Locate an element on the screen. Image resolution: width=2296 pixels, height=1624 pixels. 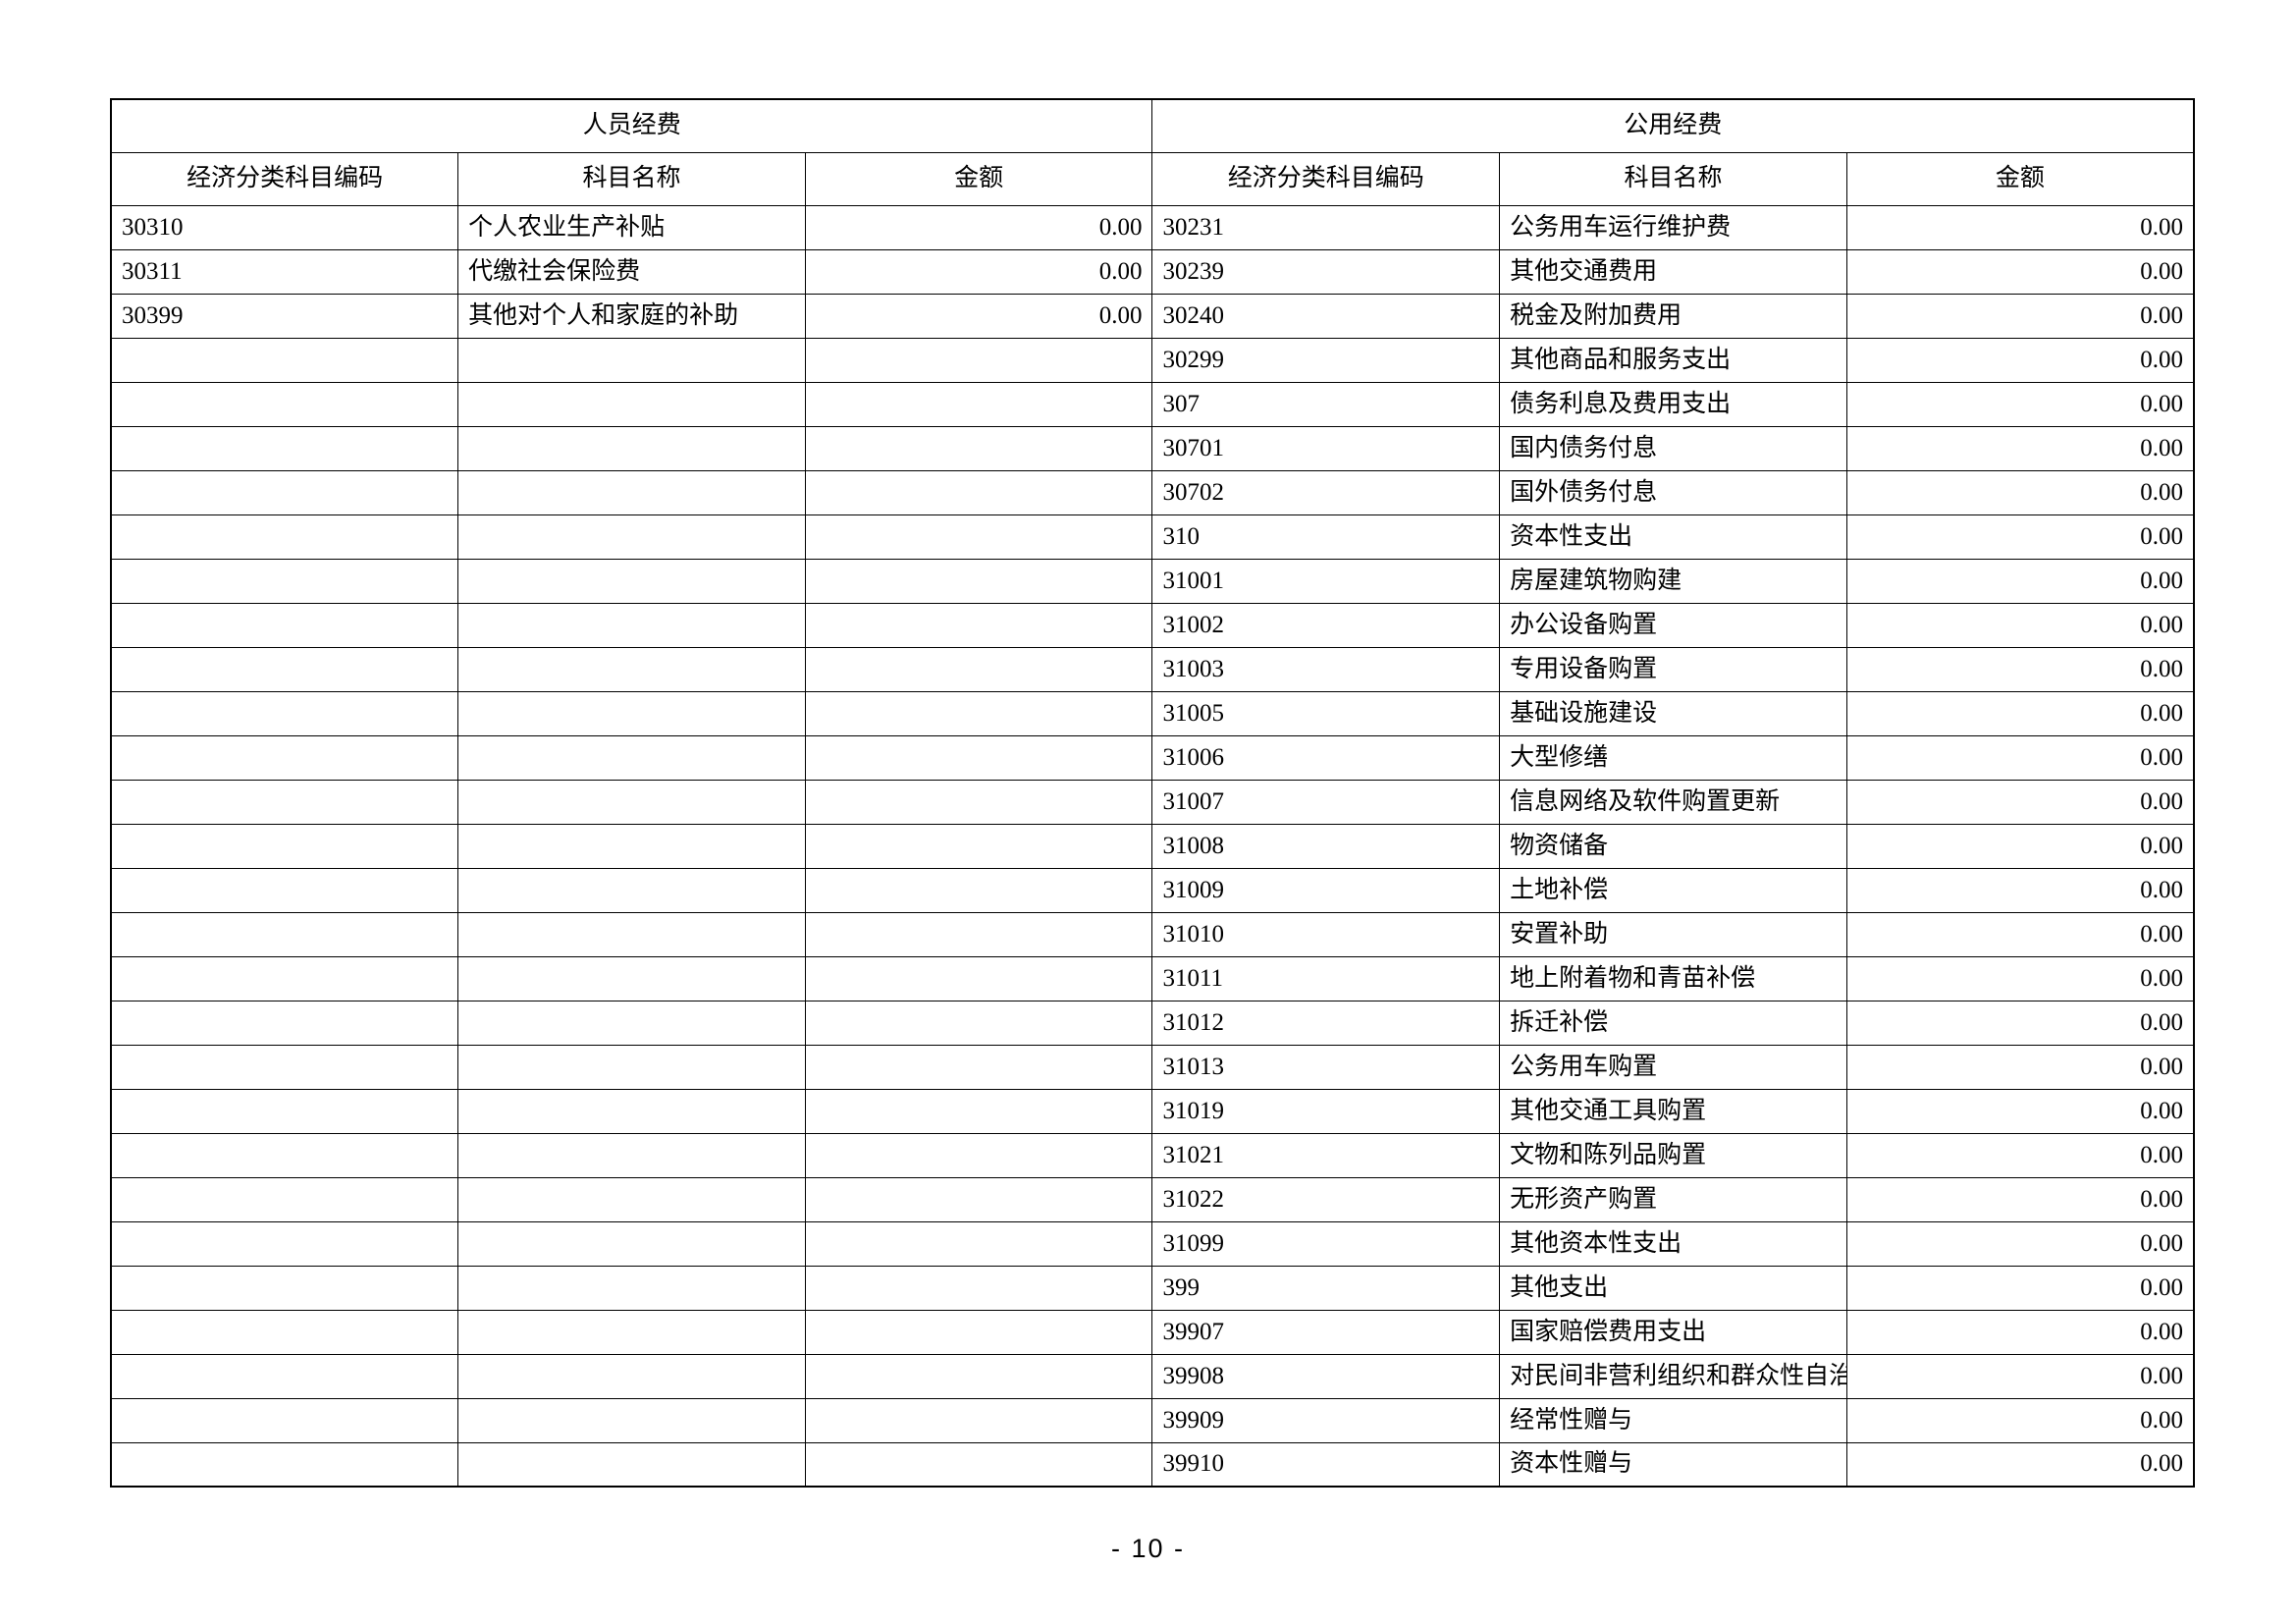
table-row: 399 其他支出 0.00 is located at coordinates (1152, 1288).